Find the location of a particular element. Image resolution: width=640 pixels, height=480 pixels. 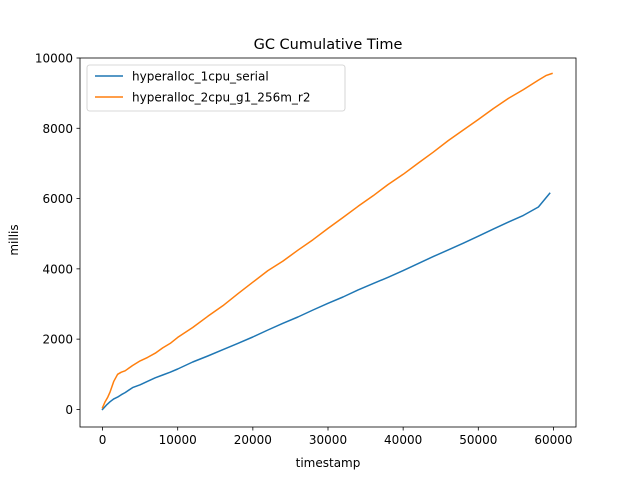

y-tick-label: 8000 is located at coordinates (57, 129).